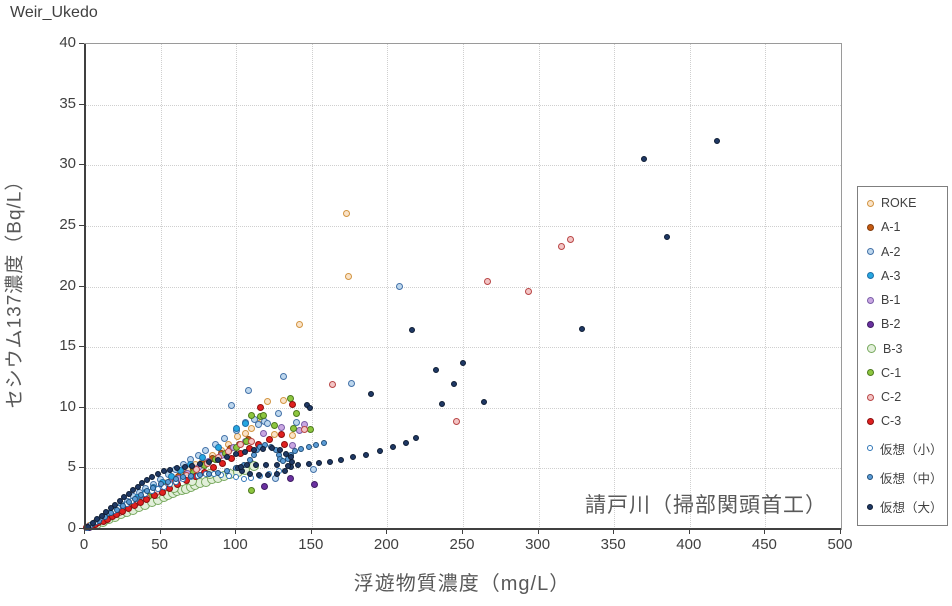 This screenshot has width=952, height=606. What do you see at coordinates (67, 406) in the screenshot?
I see `y-tick-label: 10` at bounding box center [67, 406].